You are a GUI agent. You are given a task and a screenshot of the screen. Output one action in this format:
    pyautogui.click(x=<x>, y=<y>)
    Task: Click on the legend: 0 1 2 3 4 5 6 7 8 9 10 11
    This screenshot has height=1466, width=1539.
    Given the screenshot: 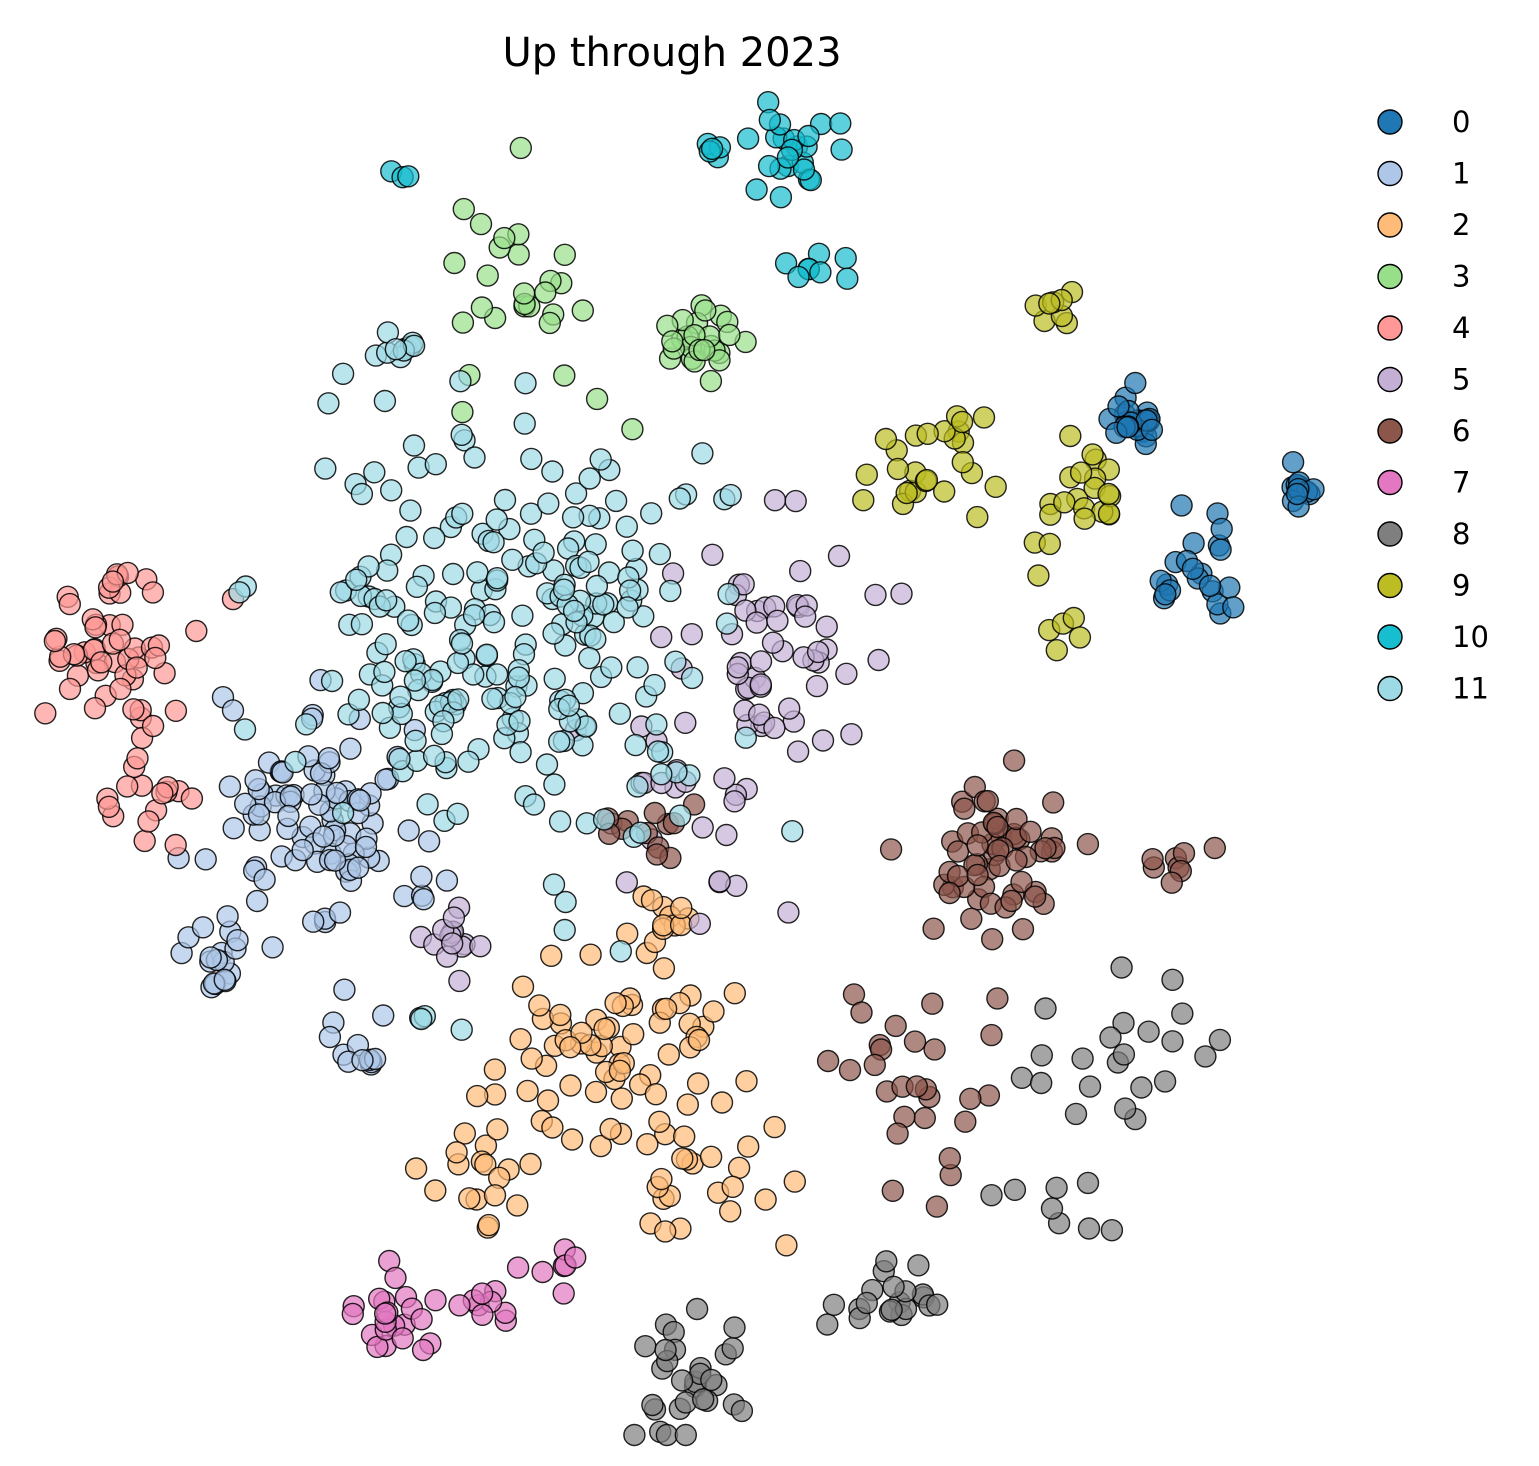 What is the action you would take?
    pyautogui.click(x=1433, y=405)
    